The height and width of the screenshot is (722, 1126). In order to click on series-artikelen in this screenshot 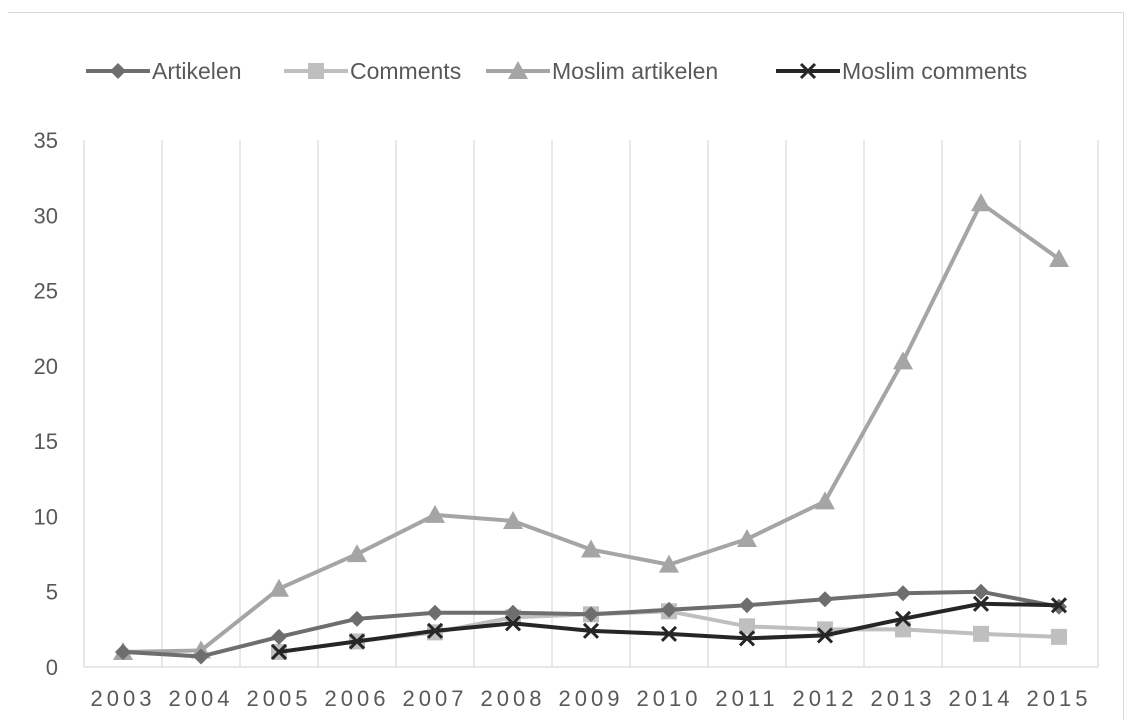, I will do `click(591, 624)`.